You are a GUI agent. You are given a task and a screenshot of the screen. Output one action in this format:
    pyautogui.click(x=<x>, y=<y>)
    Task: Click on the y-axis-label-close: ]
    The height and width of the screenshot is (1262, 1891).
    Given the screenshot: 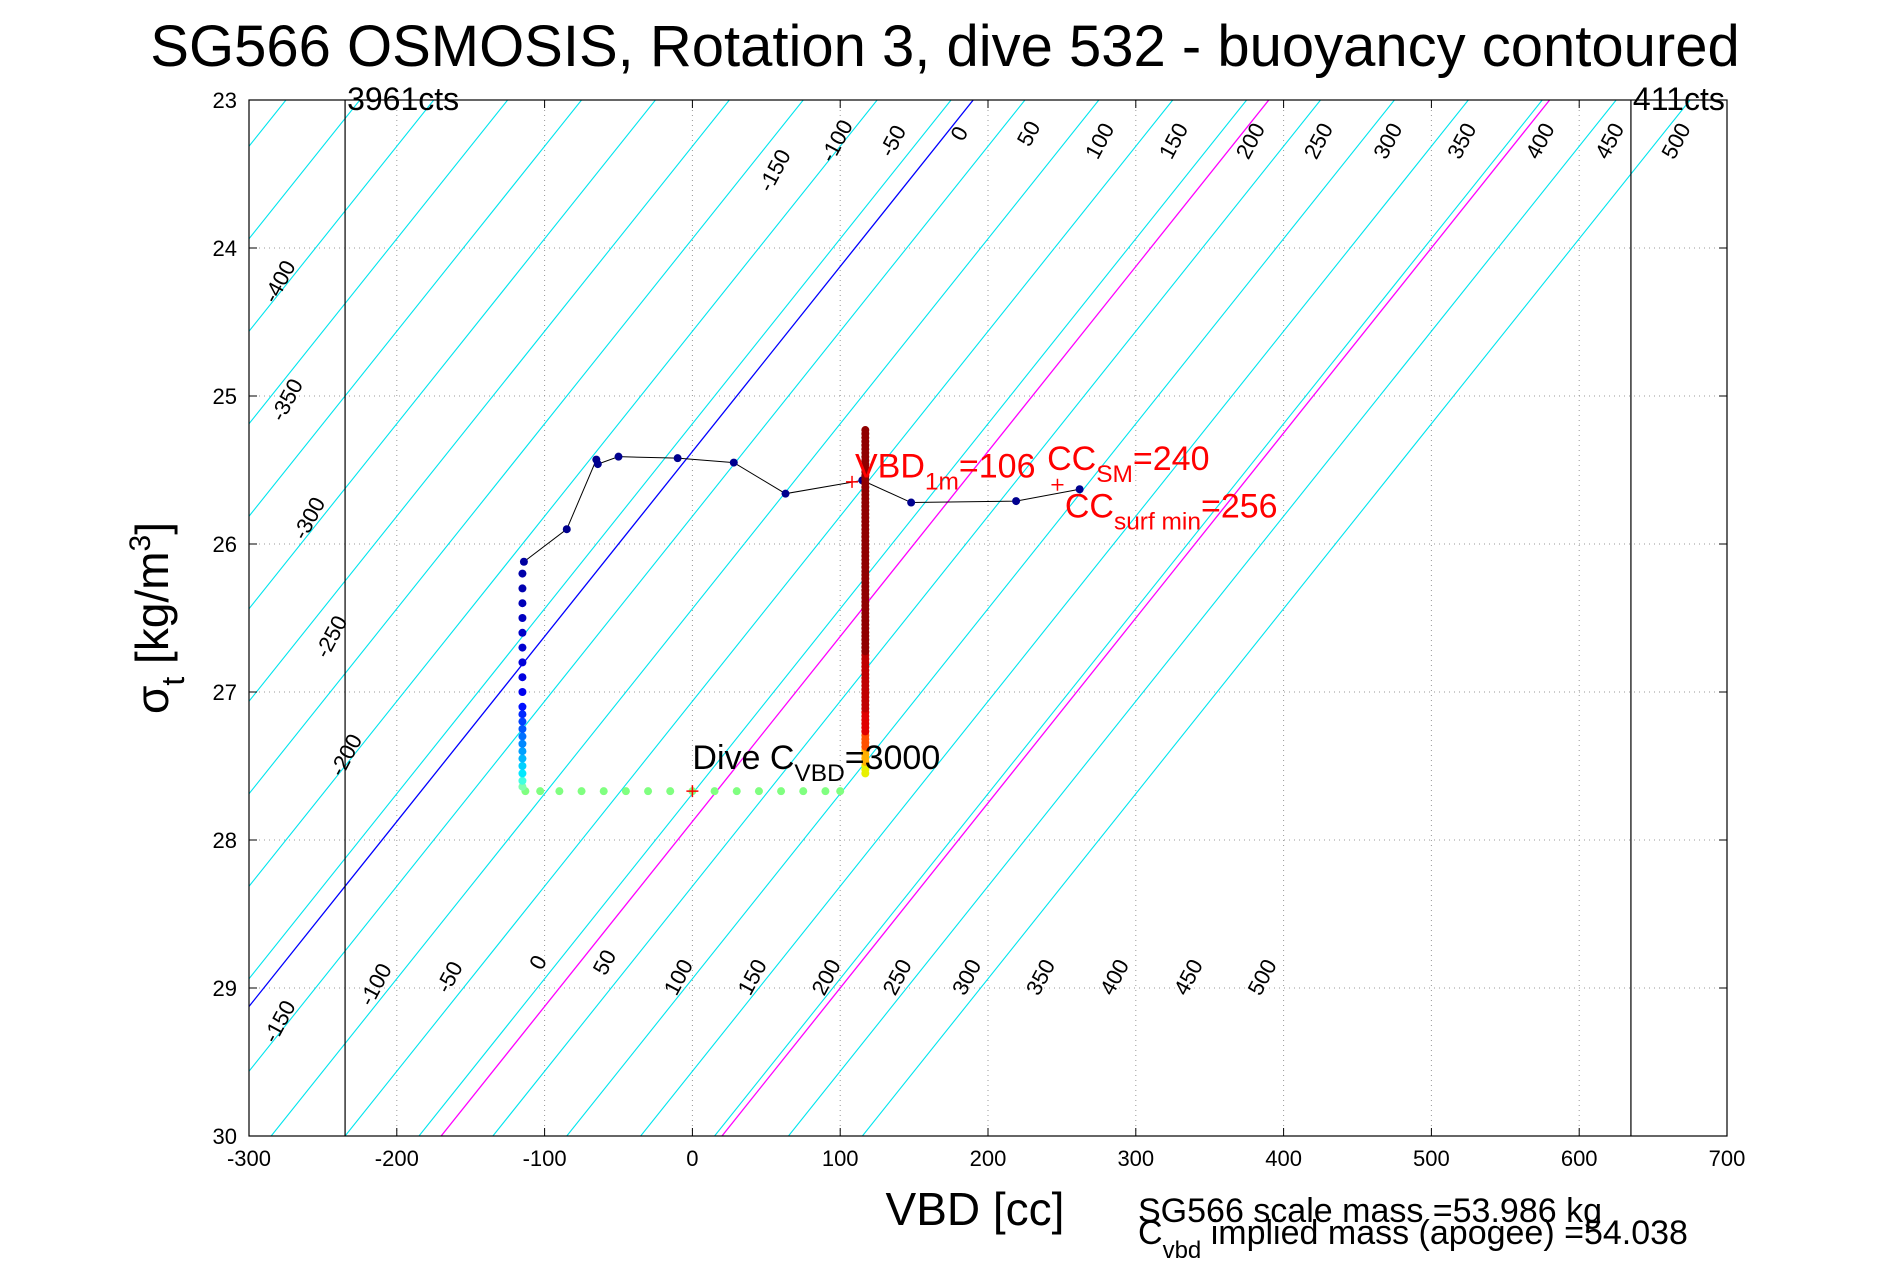 What is the action you would take?
    pyautogui.click(x=152, y=528)
    